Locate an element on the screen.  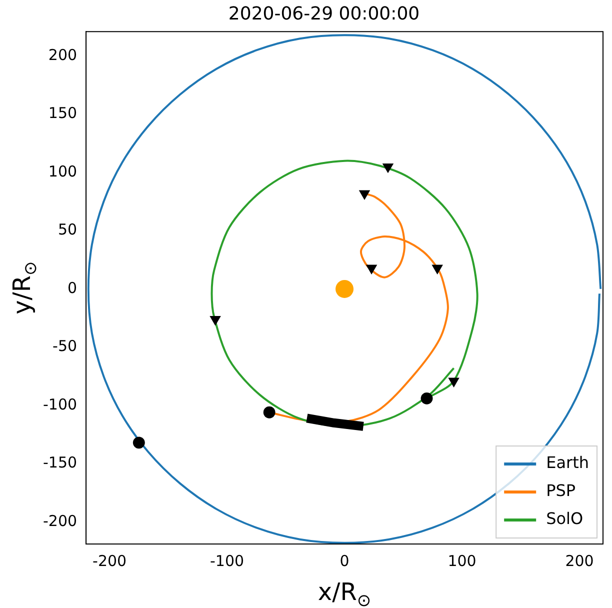
y-tick-label: -150 is located at coordinates (60, 463).